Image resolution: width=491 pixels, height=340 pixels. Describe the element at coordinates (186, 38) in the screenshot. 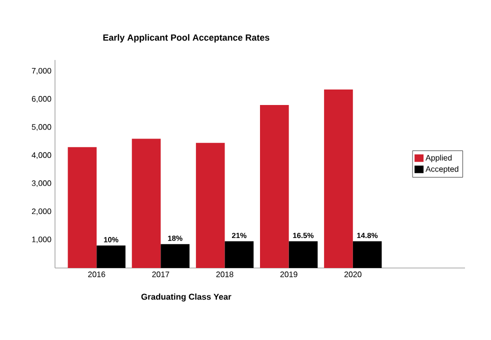

I see `chart-title: Early Applicant Pool Acceptance Rates` at that location.